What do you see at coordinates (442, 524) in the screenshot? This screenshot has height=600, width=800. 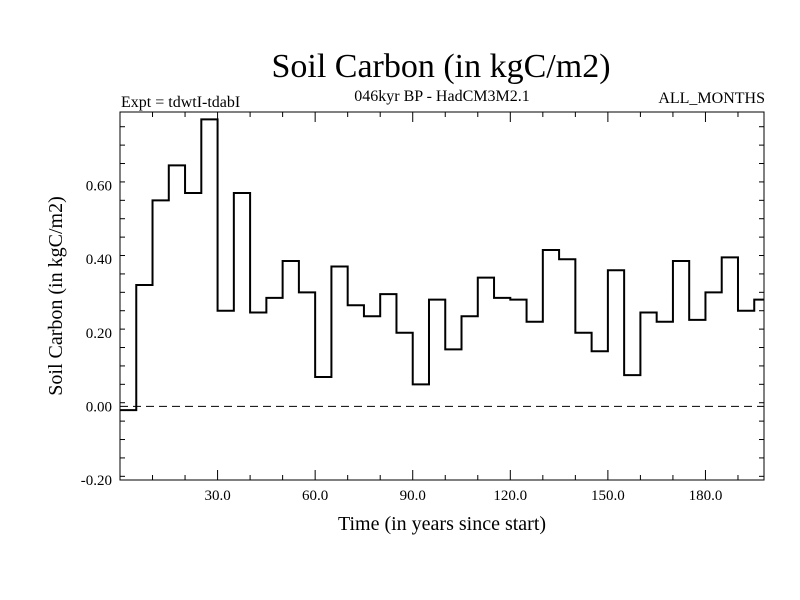 I see `x-axis-label: Time (in years since start)` at bounding box center [442, 524].